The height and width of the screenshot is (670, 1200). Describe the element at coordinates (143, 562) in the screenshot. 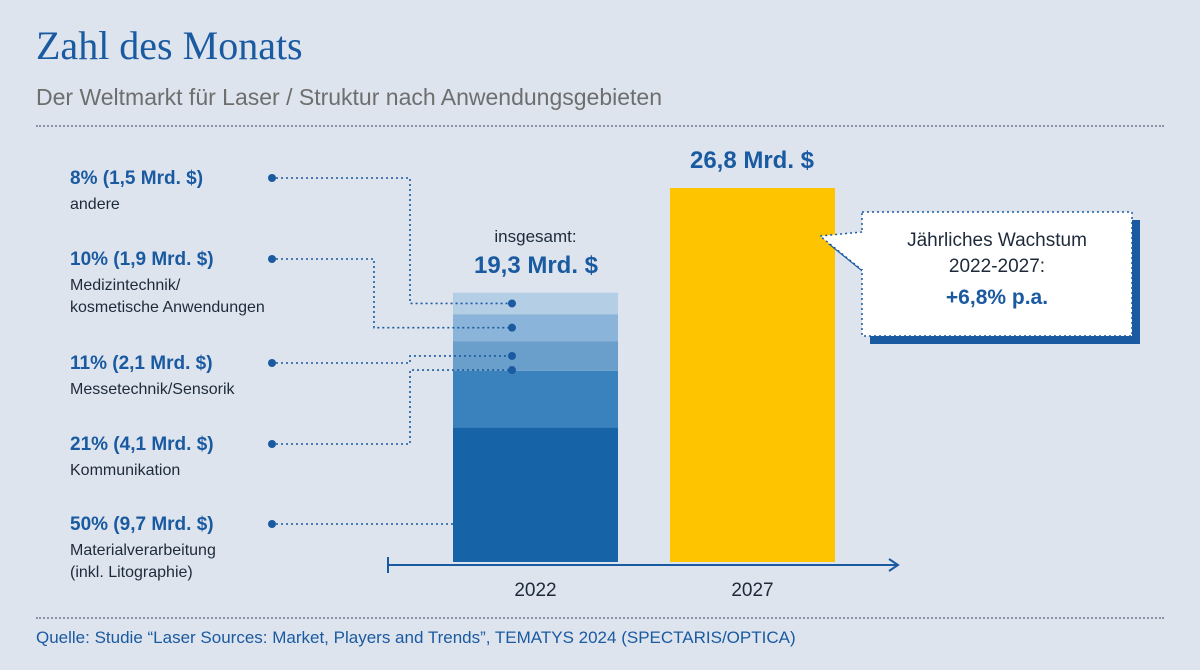

I see `legend-label: Materialverarbeitung (inkl. Litographie)` at that location.